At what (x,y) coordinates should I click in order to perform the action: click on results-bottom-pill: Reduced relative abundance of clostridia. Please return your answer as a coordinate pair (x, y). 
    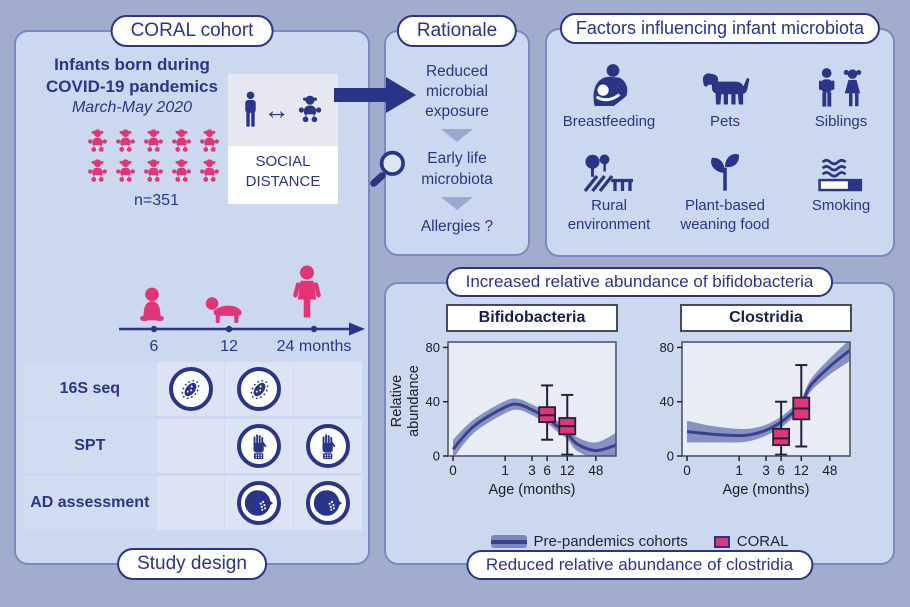
    Looking at the image, I should click on (639, 565).